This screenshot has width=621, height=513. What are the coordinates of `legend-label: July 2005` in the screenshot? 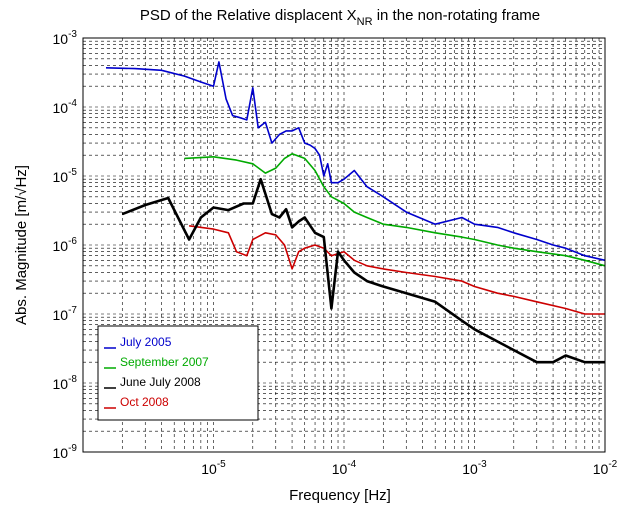 It's located at (146, 342).